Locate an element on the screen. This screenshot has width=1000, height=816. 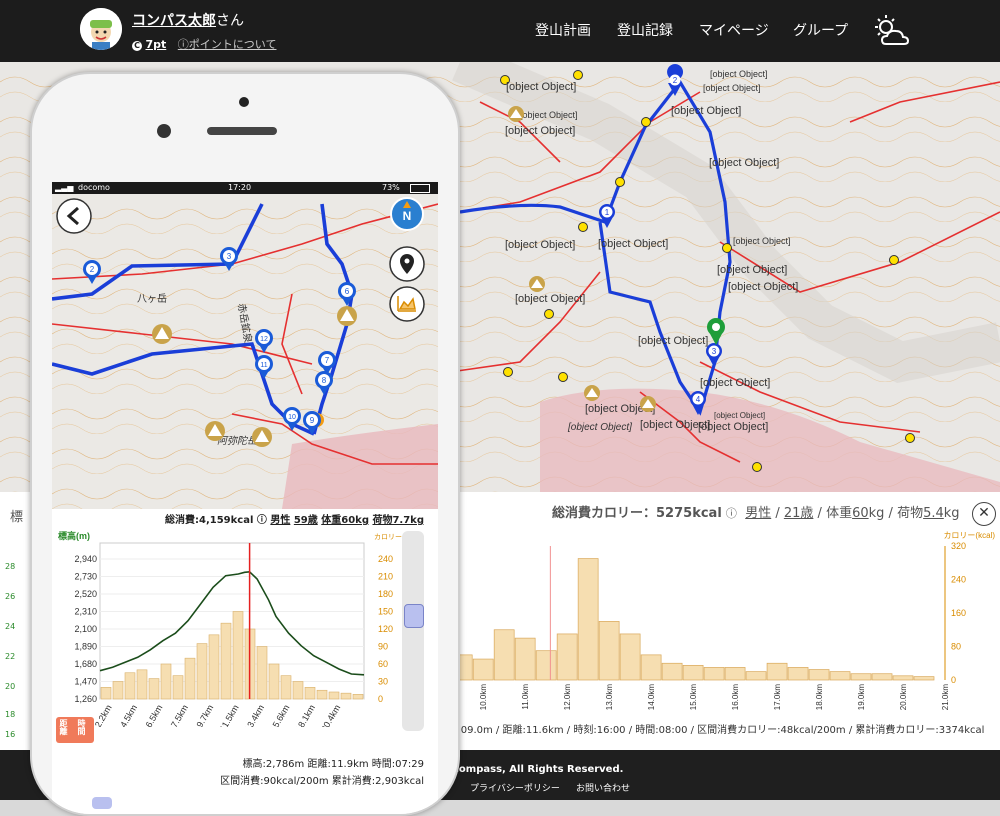
phone-y2-tick: 150 is located at coordinates (385, 612).